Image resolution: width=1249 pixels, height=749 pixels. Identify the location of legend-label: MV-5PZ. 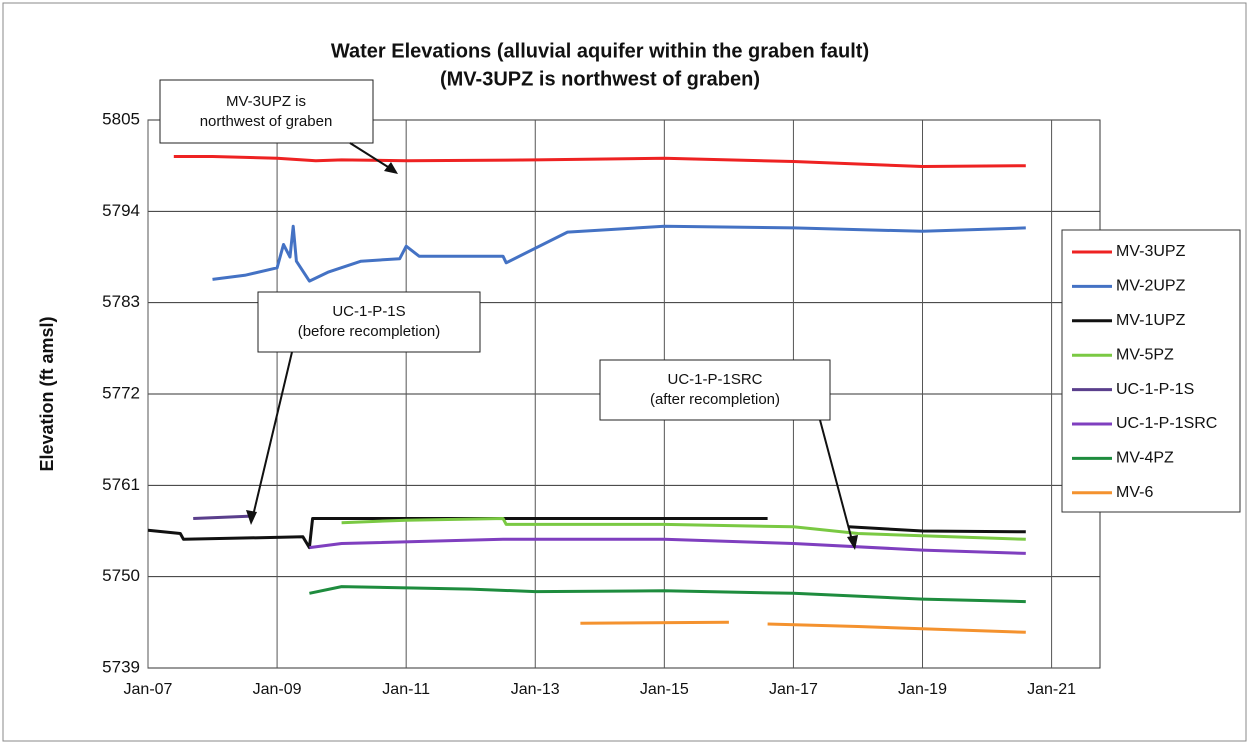
(1145, 354).